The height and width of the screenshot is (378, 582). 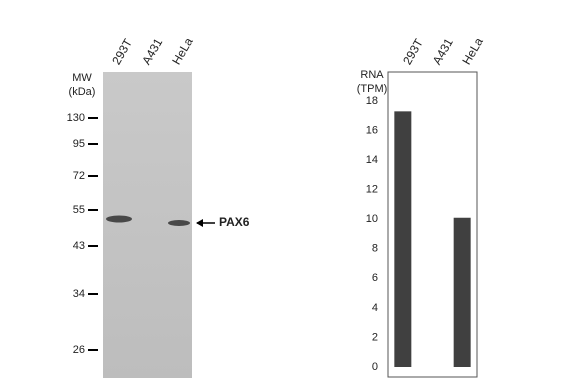 What do you see at coordinates (372, 190) in the screenshot?
I see `y-tick-label: 12` at bounding box center [372, 190].